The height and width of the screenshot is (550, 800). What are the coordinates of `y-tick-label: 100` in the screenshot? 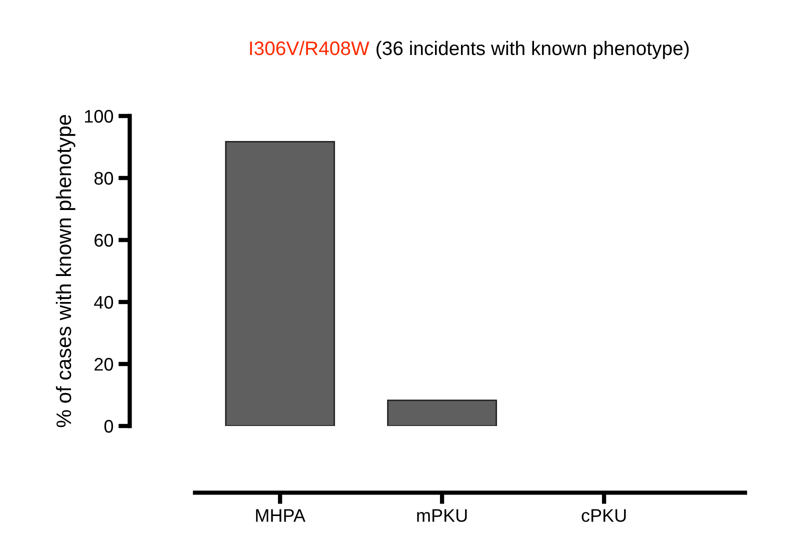 It's located at (99, 116).